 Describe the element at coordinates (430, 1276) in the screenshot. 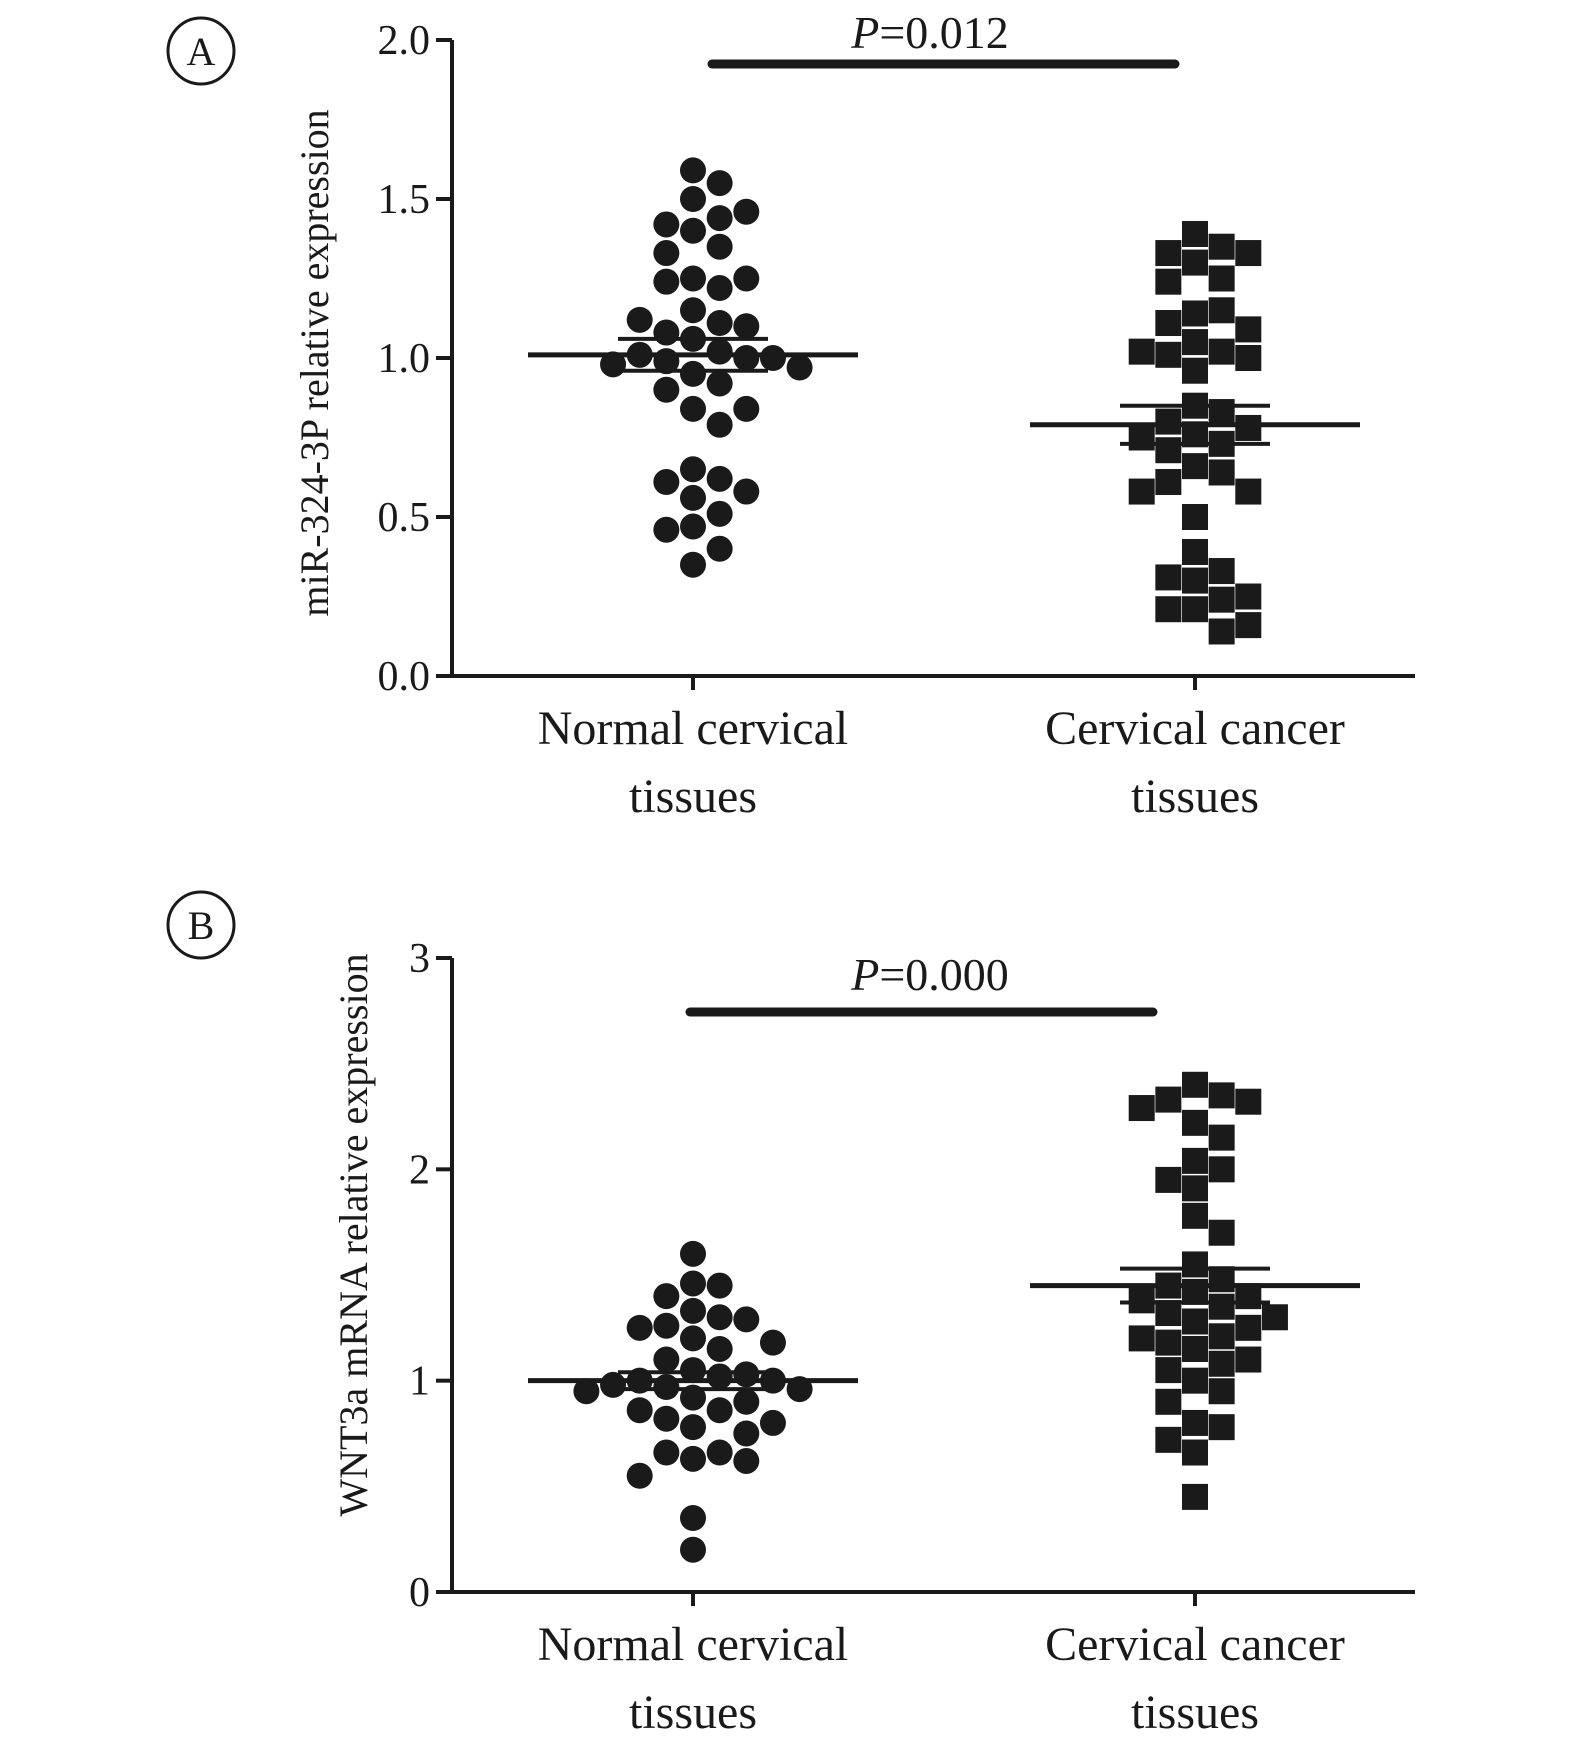

I see `y-ticks: 0 1 2 3` at that location.